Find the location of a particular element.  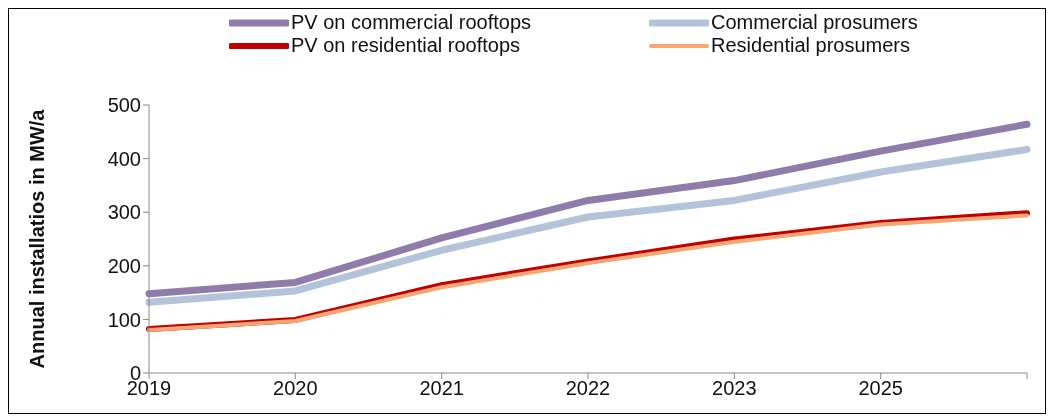

legend-label: PV on commercial rooftops is located at coordinates (411, 22).